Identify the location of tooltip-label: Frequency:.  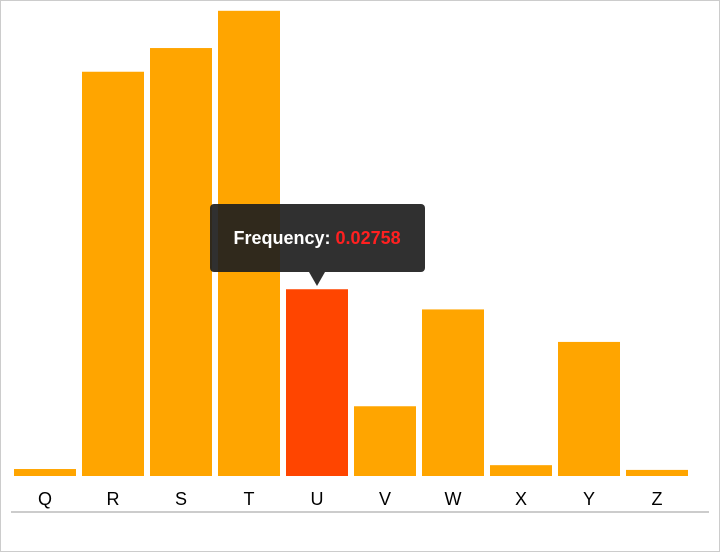
(282, 238).